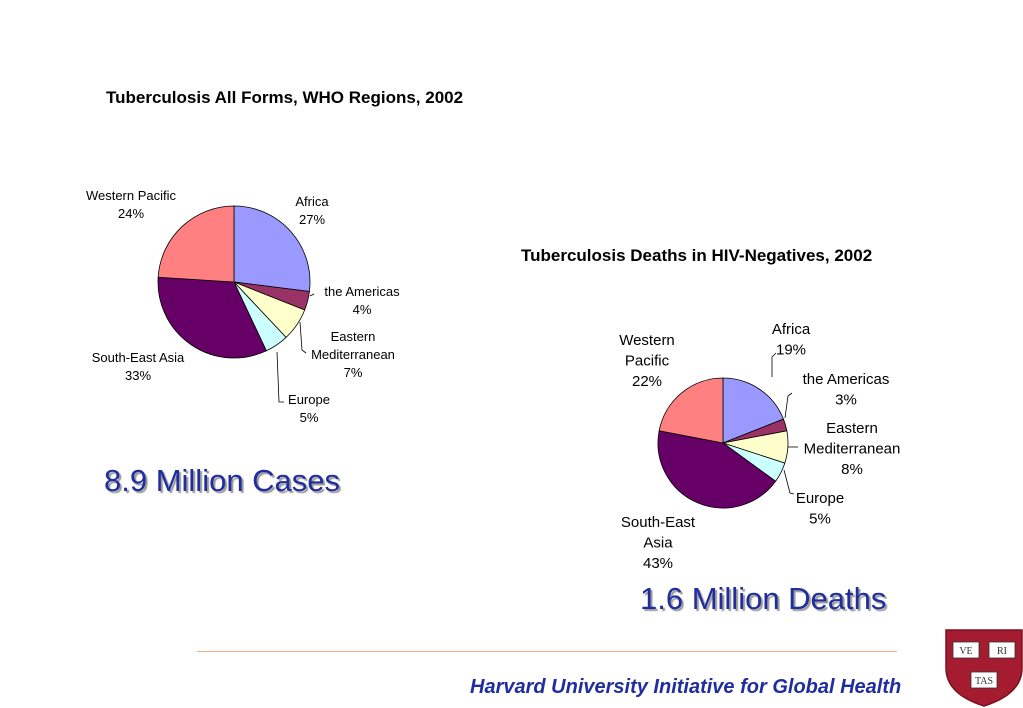 The image size is (1023, 708). Describe the element at coordinates (138, 366) in the screenshot. I see `slice-label: South-East Asia 33%` at that location.